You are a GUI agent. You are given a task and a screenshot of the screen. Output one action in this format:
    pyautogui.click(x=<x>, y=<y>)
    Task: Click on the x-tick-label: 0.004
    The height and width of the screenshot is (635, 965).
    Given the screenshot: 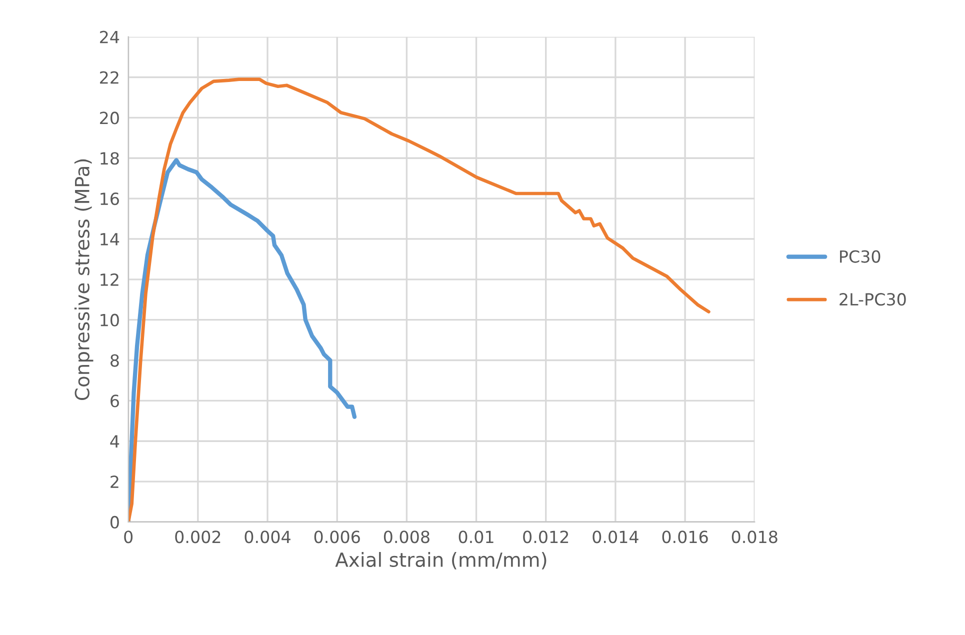 What is the action you would take?
    pyautogui.click(x=267, y=537)
    